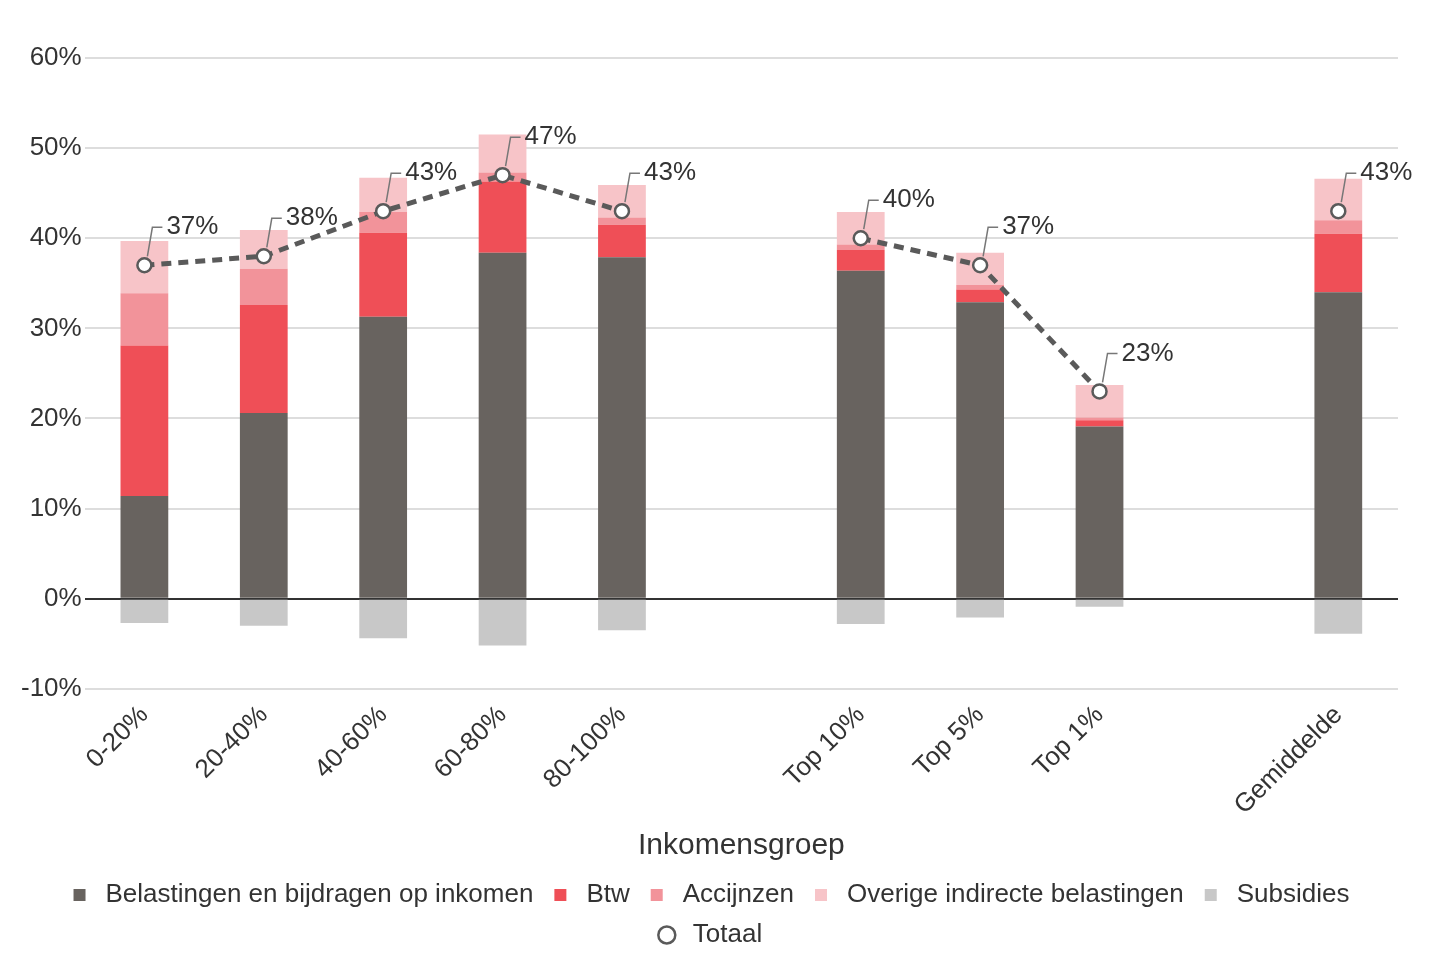 The height and width of the screenshot is (972, 1456). I want to click on data-label: 23%, so click(1147, 351).